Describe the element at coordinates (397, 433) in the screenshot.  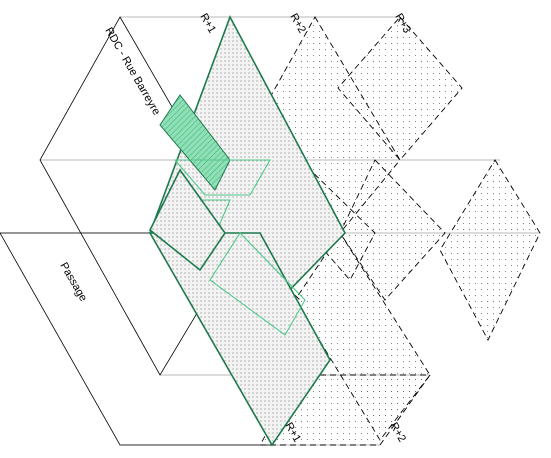
I see `label-r2-bottom: R+2` at that location.